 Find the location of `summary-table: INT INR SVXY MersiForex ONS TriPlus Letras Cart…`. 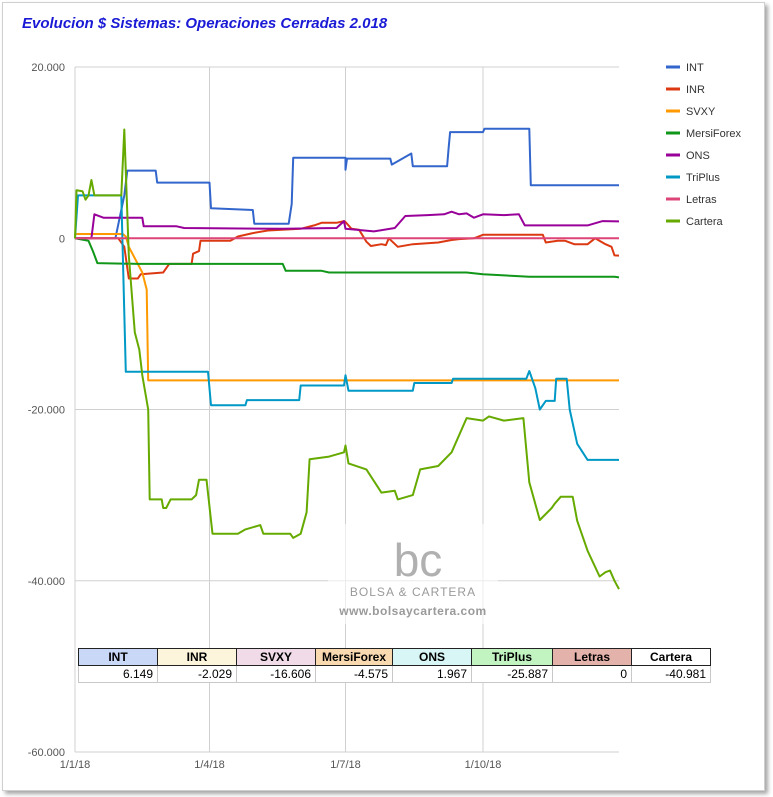

summary-table: INT INR SVXY MersiForex ONS TriPlus Letras Cart… is located at coordinates (394, 665).